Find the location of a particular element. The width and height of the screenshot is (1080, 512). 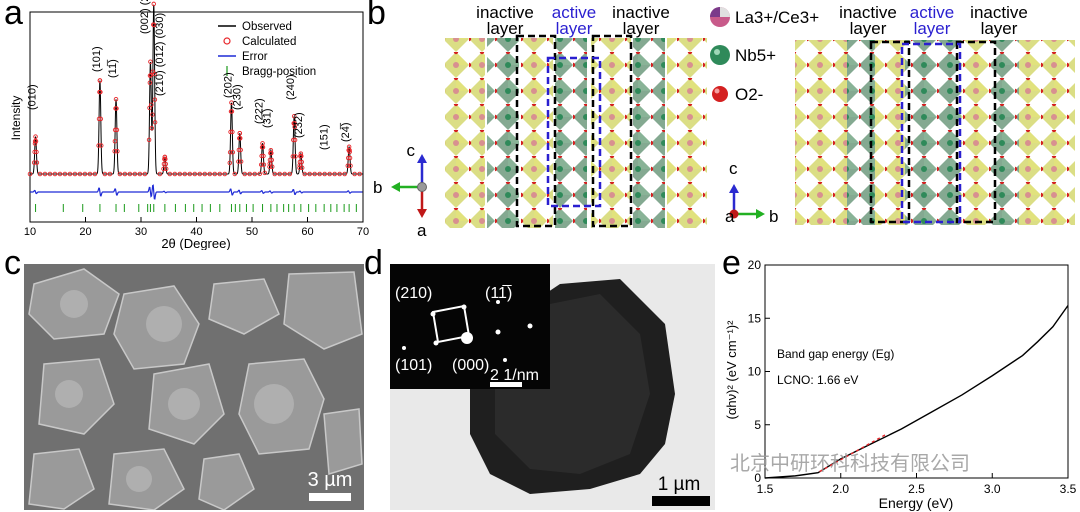

sem-scale-bar is located at coordinates (330, 497).